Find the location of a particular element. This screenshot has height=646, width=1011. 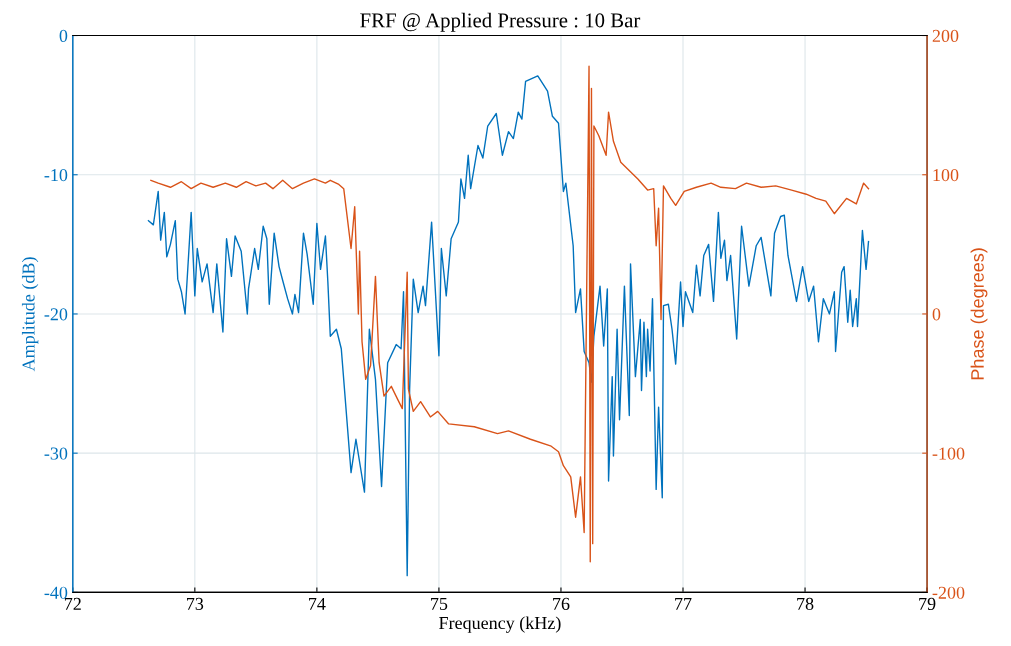

y2-axis-title: Phase (degrees) is located at coordinates (979, 314).